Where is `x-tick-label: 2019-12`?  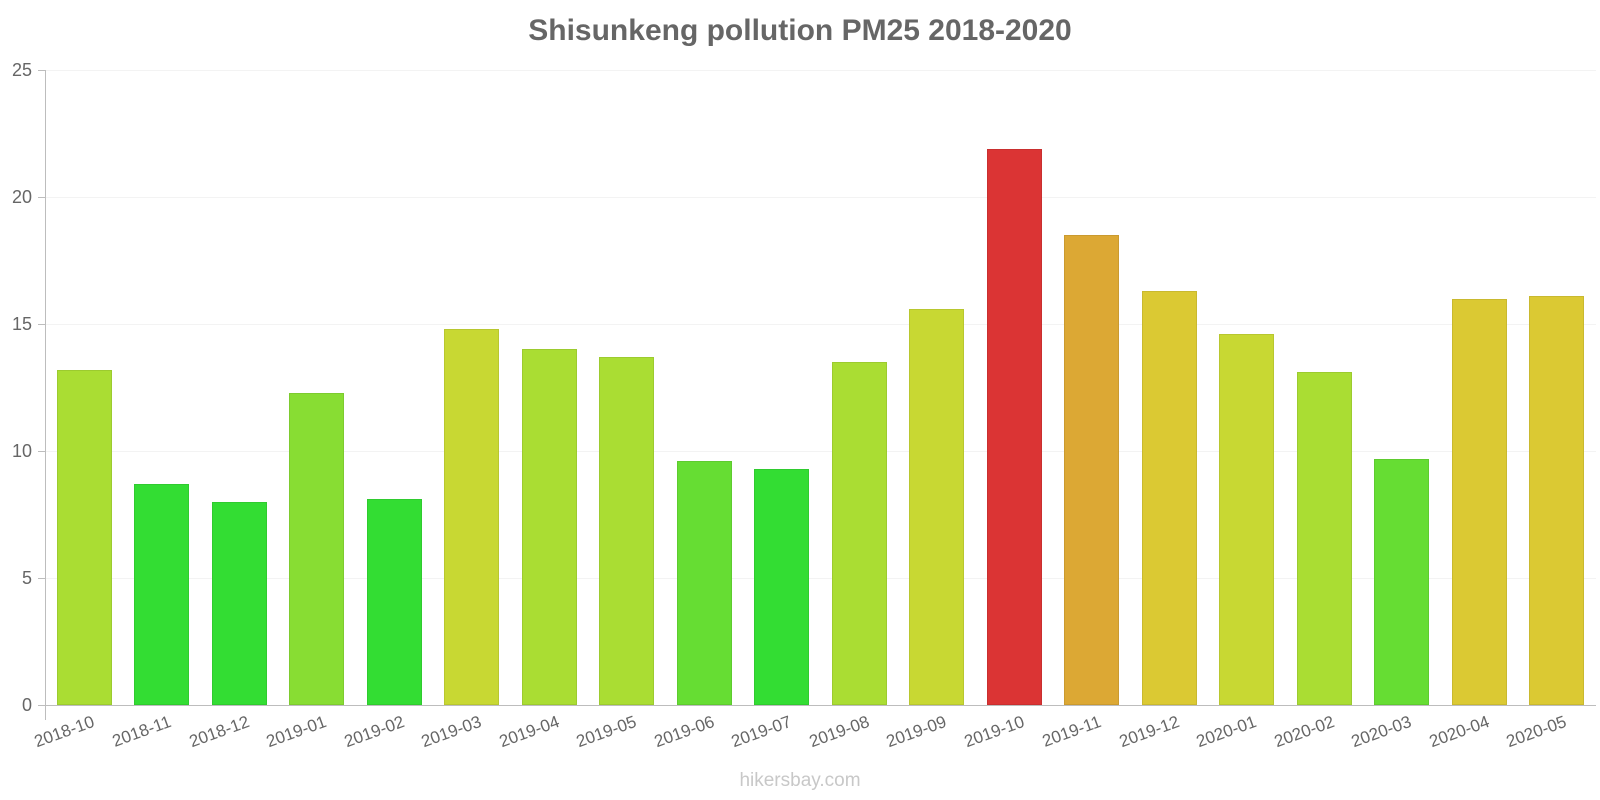 x-tick-label: 2019-12 is located at coordinates (1149, 732).